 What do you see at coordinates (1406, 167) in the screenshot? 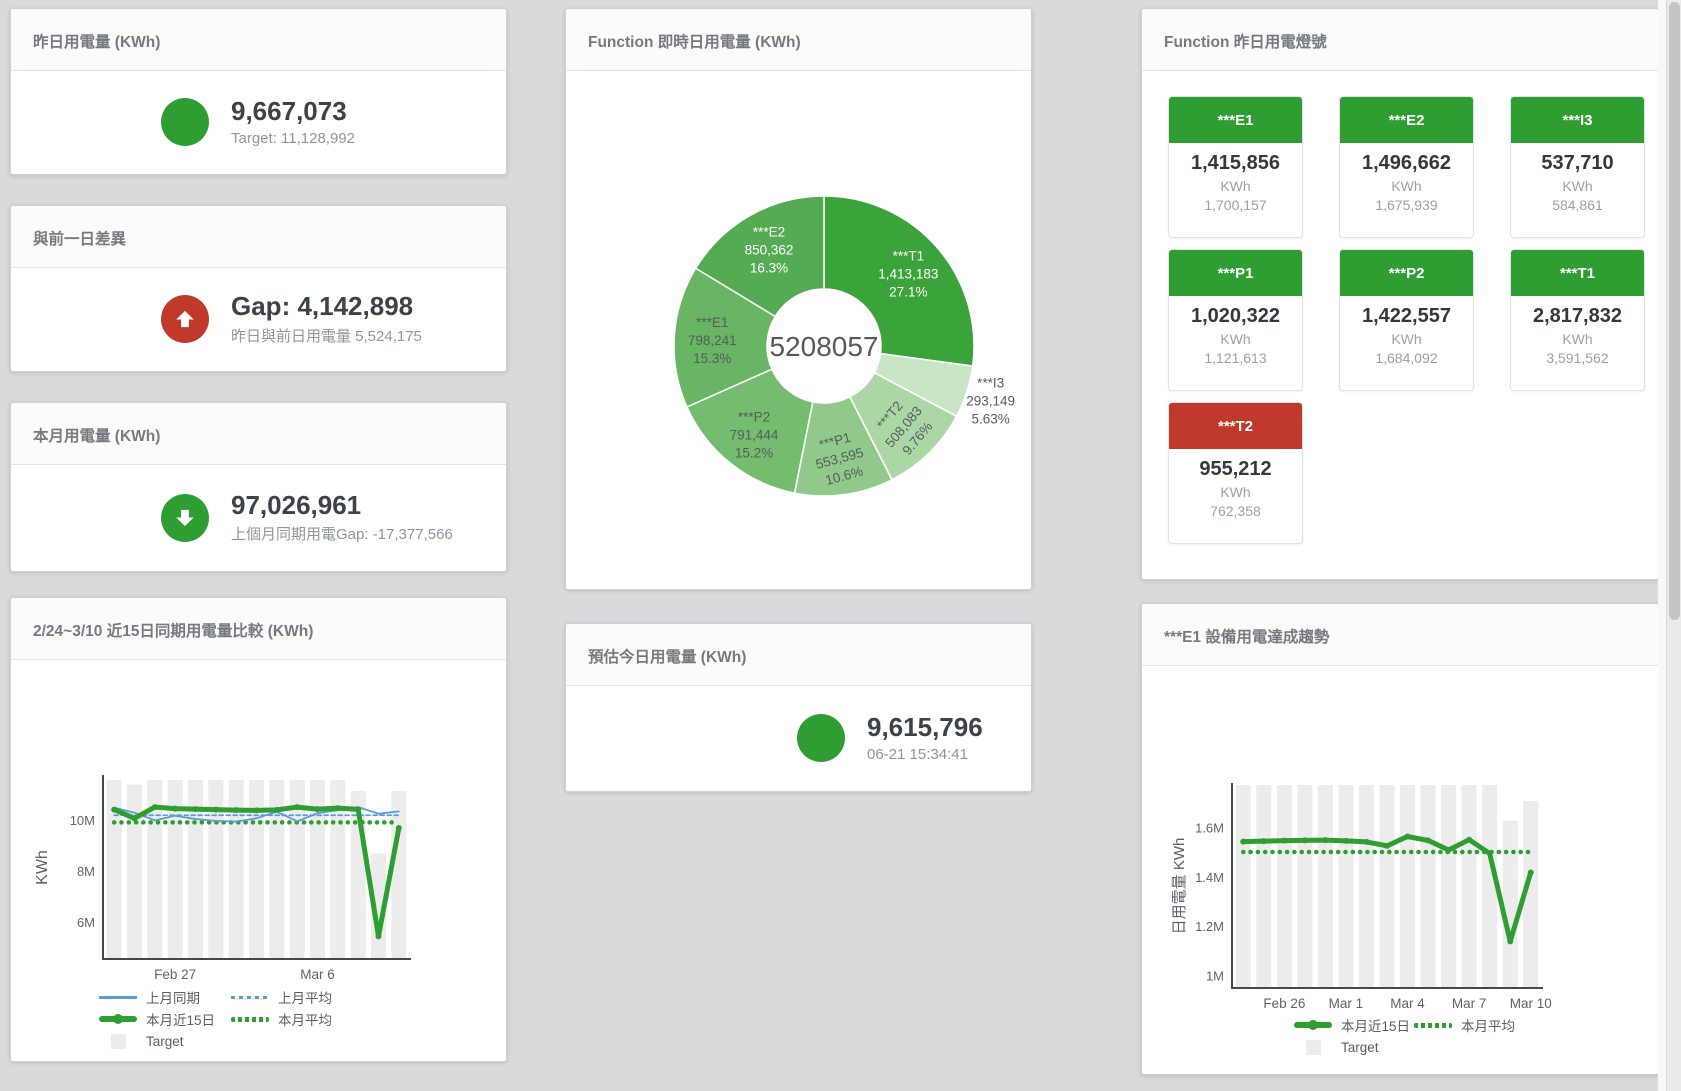
I see `light-tile-e2: ***E2 1,496,662 KWh 1,675,939` at bounding box center [1406, 167].